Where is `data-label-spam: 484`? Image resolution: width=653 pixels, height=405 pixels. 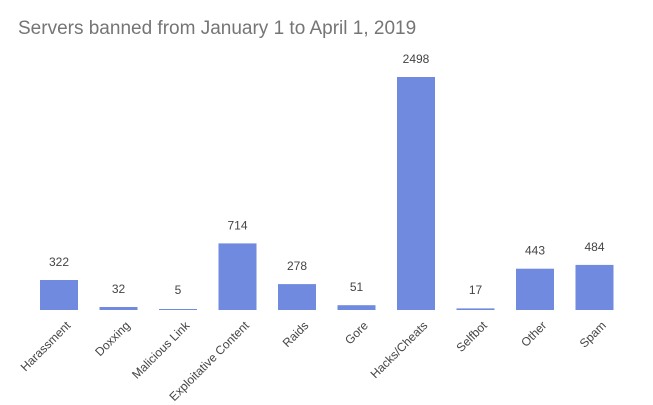
data-label-spam: 484 is located at coordinates (594, 247).